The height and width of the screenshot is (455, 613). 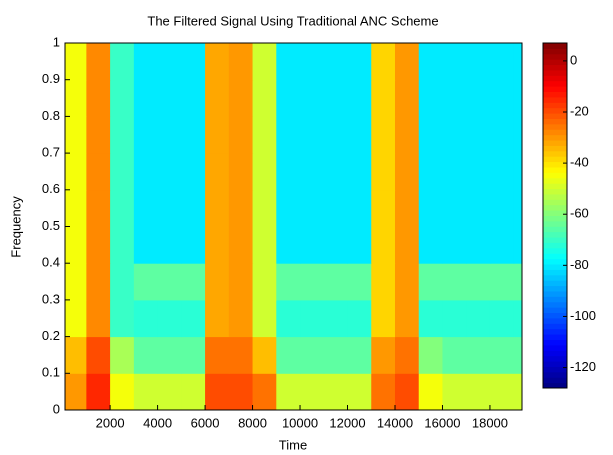 What do you see at coordinates (51, 225) in the screenshot?
I see `y-tick-label: 0.5` at bounding box center [51, 225].